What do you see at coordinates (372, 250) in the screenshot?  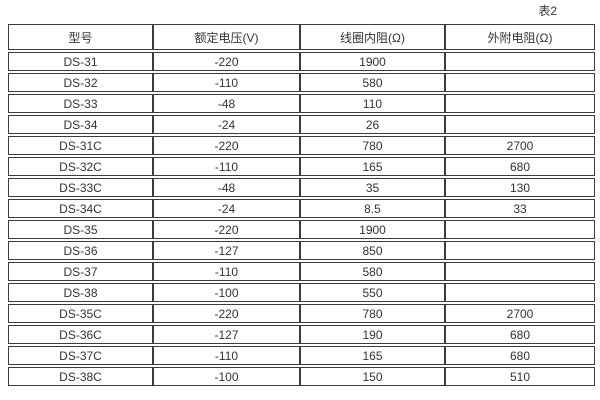 I see `table-cell: 850` at bounding box center [372, 250].